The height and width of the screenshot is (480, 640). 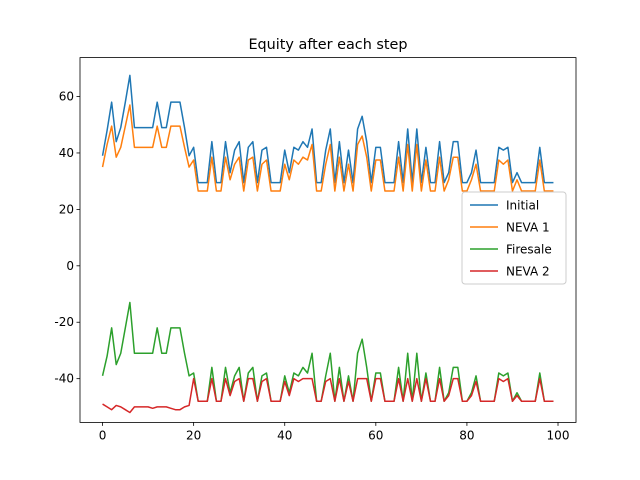 What do you see at coordinates (70, 266) in the screenshot?
I see `y-tick-label: 0` at bounding box center [70, 266].